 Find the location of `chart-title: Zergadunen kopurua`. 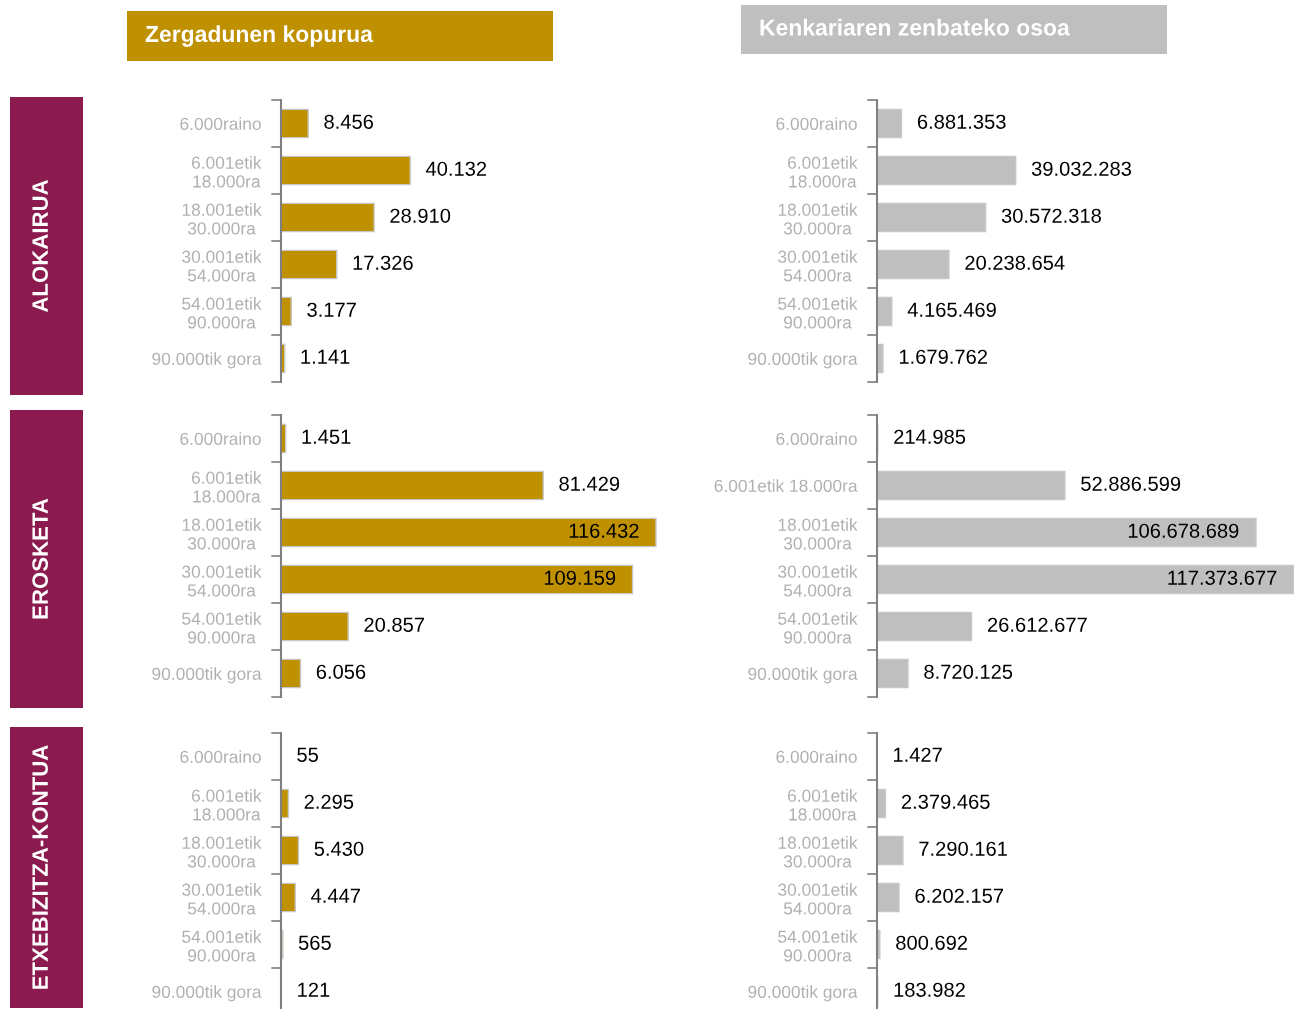

chart-title: Zergadunen kopurua is located at coordinates (259, 36).